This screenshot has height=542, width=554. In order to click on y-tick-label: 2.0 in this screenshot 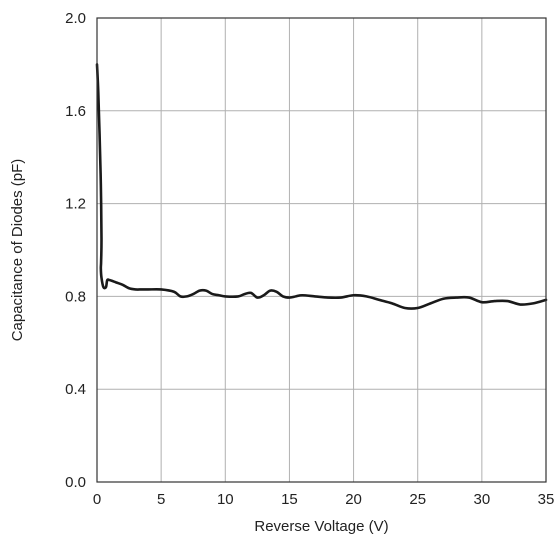, I will do `click(75, 18)`.